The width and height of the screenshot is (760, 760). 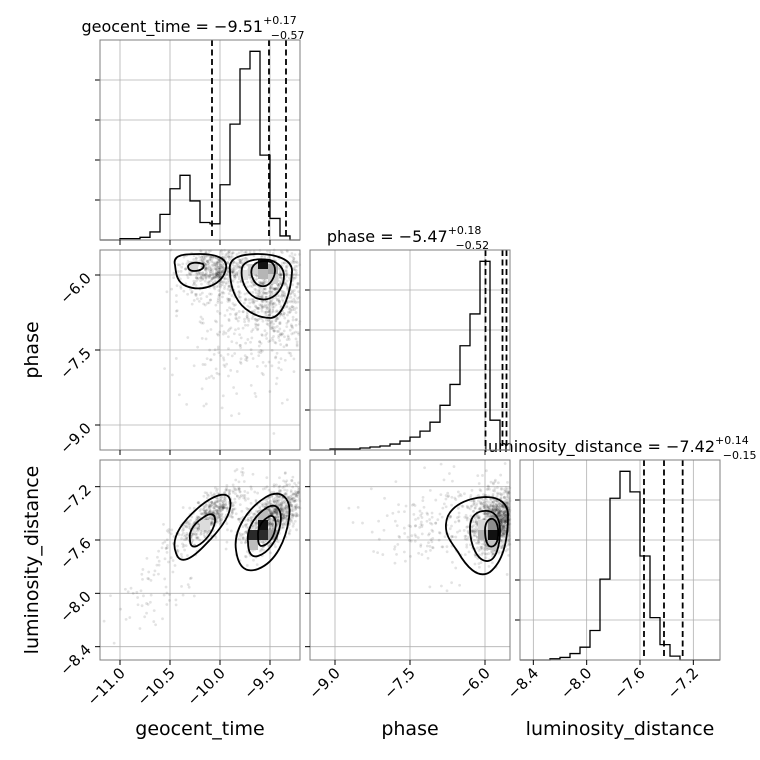 What do you see at coordinates (205, 525) in the screenshot?
I see `density-cell` at bounding box center [205, 525].